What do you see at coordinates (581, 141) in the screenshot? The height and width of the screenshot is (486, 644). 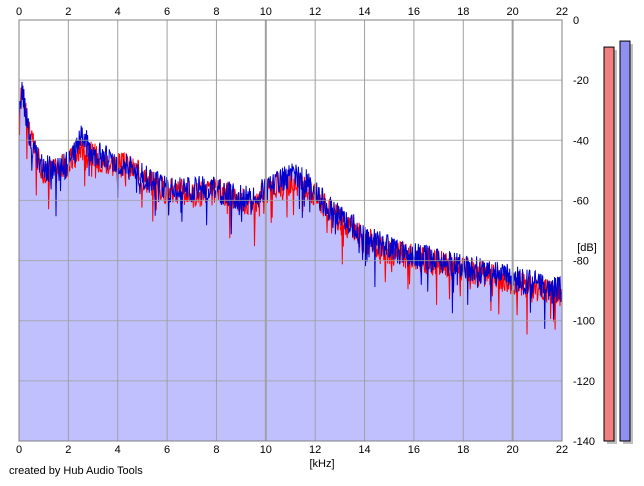 I see `y-tick-label: -40` at bounding box center [581, 141].